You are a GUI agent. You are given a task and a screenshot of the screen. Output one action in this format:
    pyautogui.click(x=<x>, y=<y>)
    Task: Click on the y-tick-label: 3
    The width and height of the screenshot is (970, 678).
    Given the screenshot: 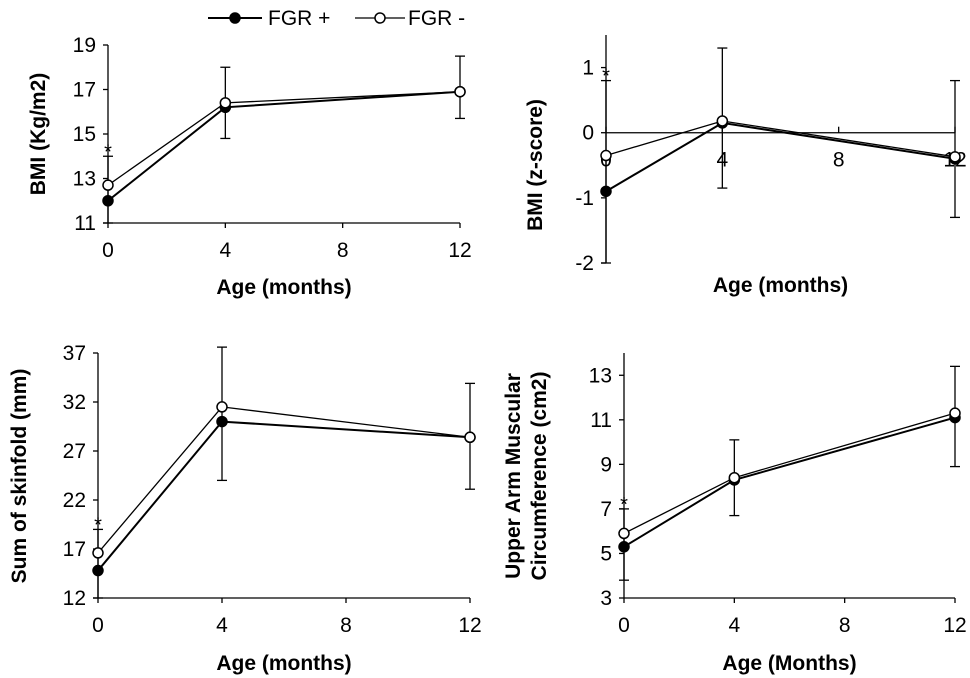 What is the action you would take?
    pyautogui.click(x=606, y=598)
    